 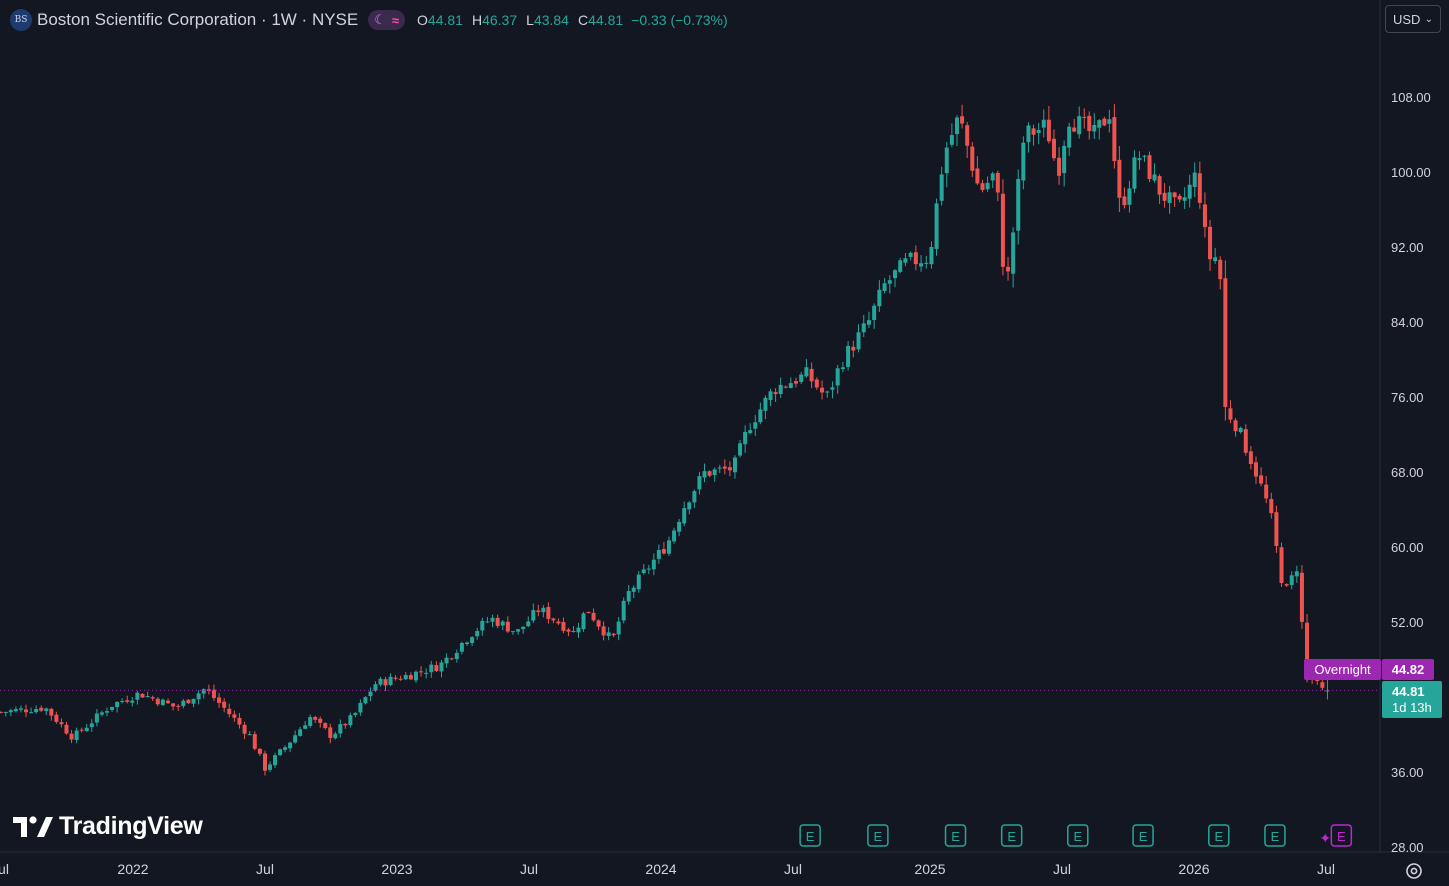 What do you see at coordinates (1407, 547) in the screenshot?
I see `price-axis-label: 60.00` at bounding box center [1407, 547].